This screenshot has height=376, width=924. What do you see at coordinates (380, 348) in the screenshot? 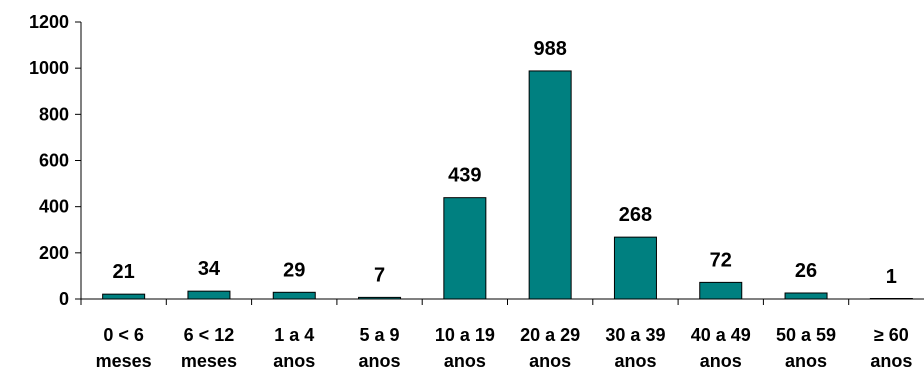
I see `category-label: 5 a 9 anos` at bounding box center [380, 348].